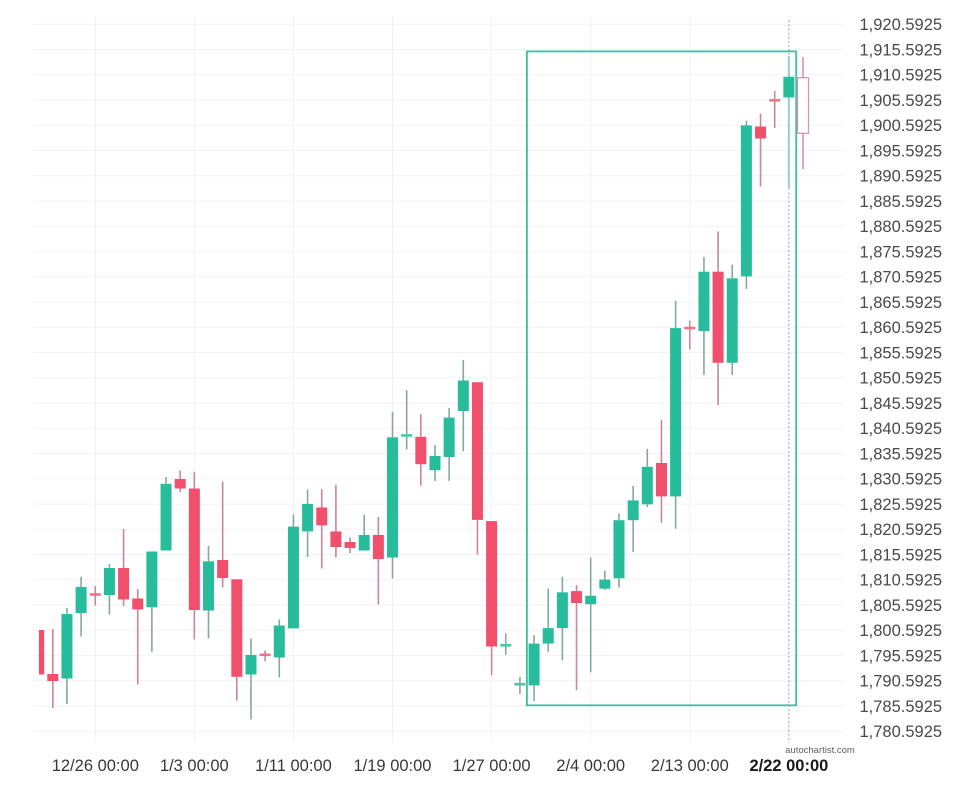 This screenshot has height=795, width=975. What do you see at coordinates (901, 732) in the screenshot?
I see `svg-text: 1,780.5925` at bounding box center [901, 732].